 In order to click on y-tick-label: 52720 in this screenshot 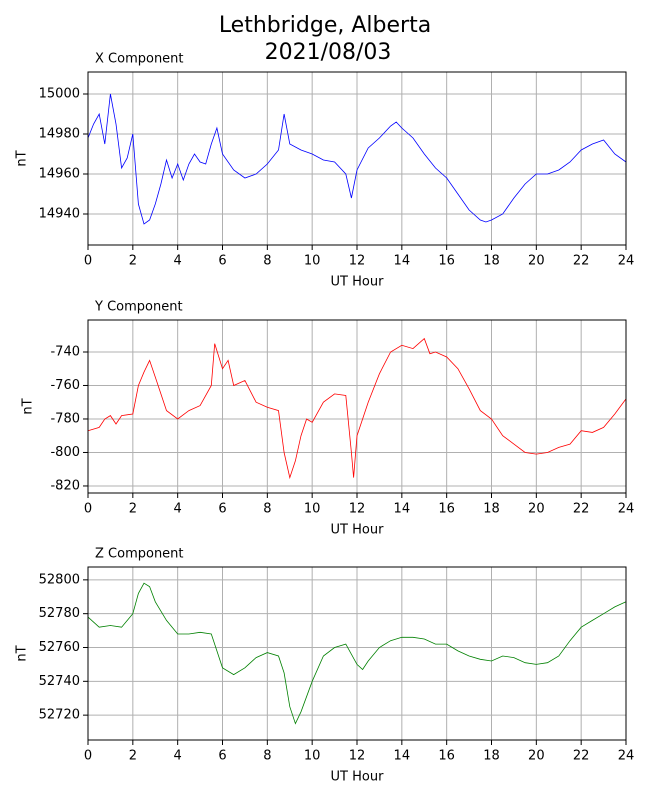, I will do `click(59, 715)`.